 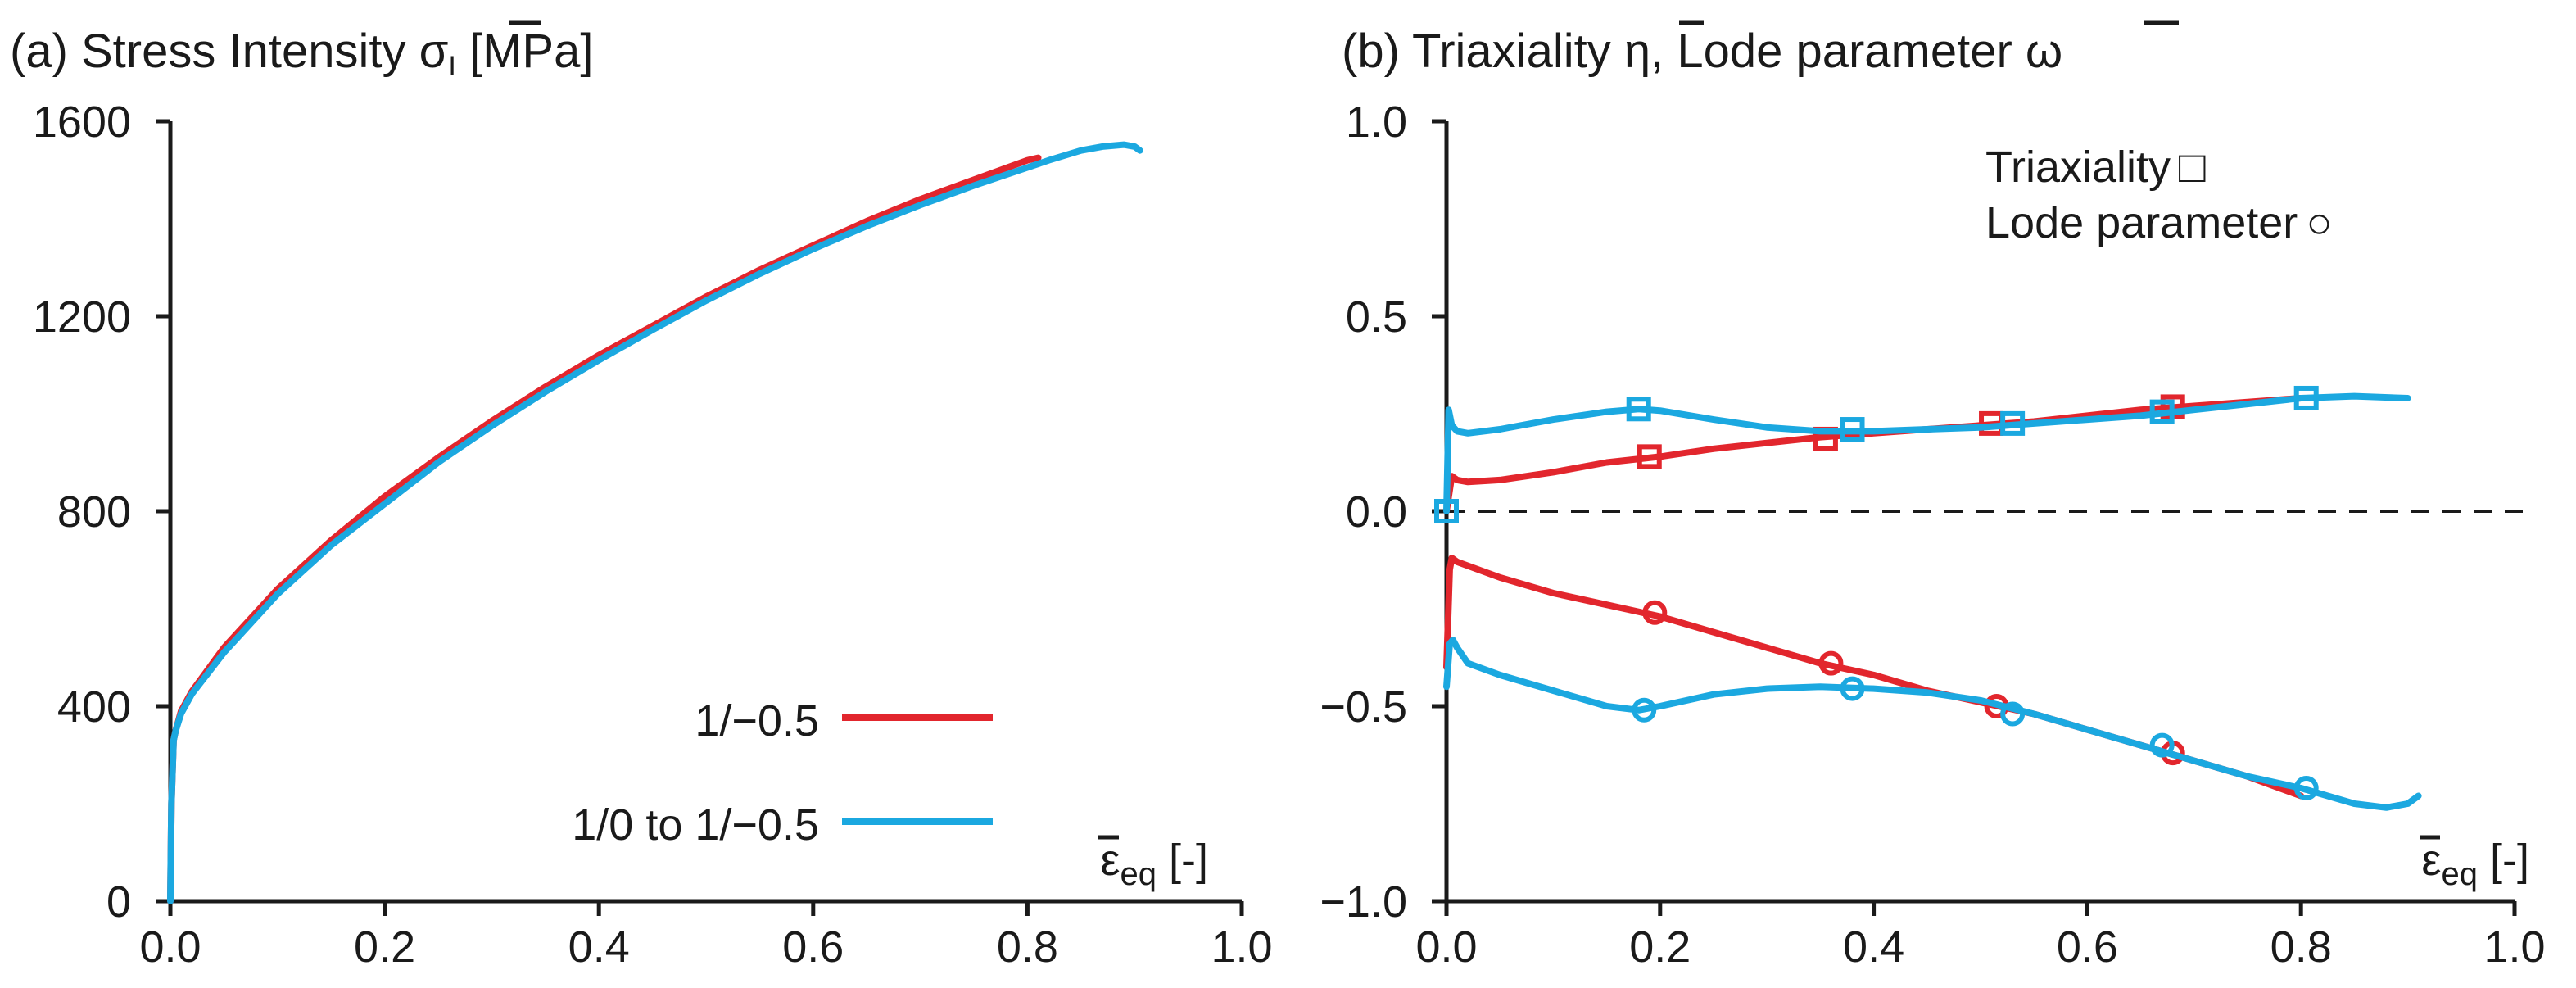 I want to click on panel-b-xlabel-unit: [-], so click(x=2503, y=860).